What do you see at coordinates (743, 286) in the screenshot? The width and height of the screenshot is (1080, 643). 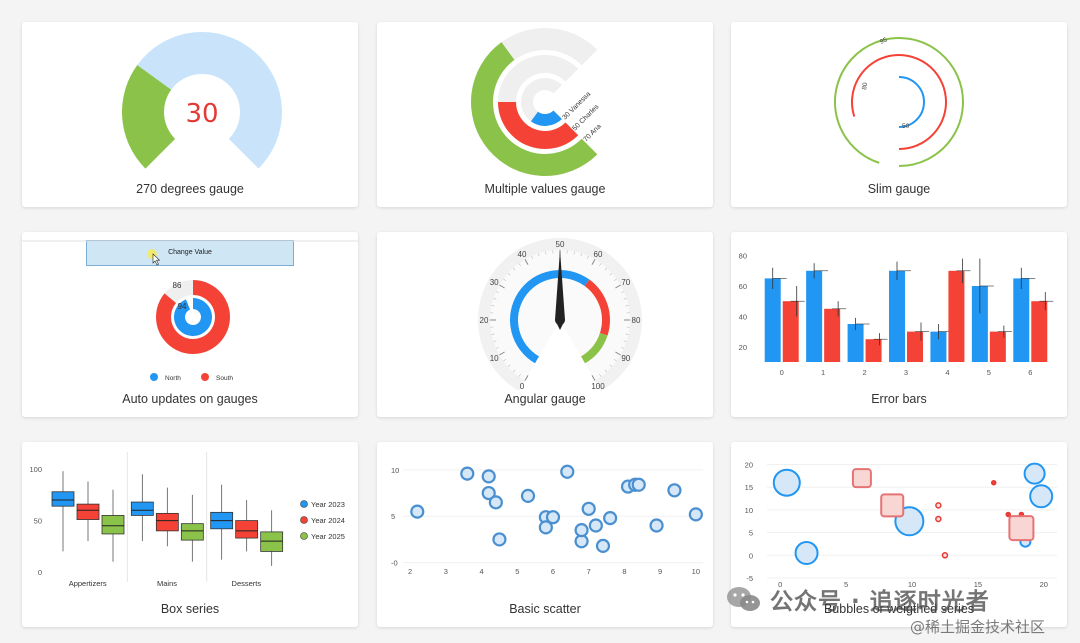 I see `y-tick-label: 60` at bounding box center [743, 286].